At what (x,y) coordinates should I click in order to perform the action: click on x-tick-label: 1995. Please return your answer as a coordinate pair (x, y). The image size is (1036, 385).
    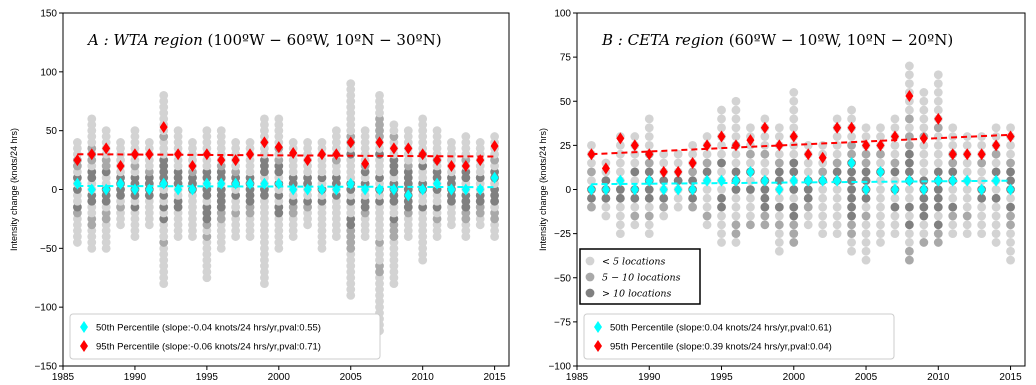
    Looking at the image, I should click on (721, 377).